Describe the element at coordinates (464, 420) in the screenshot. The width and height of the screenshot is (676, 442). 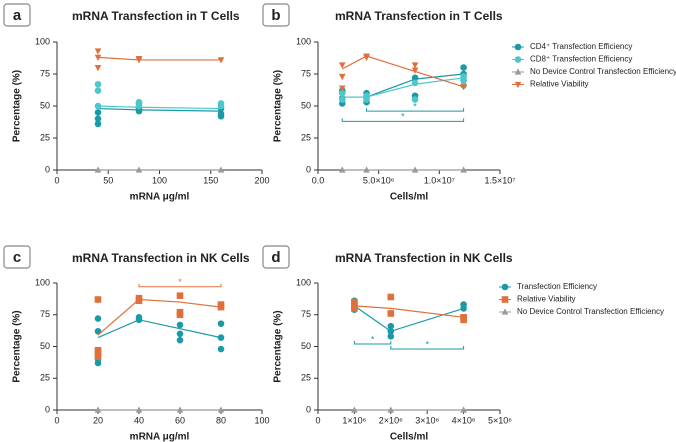
I see `x-tick-label: 4×10⁶` at that location.